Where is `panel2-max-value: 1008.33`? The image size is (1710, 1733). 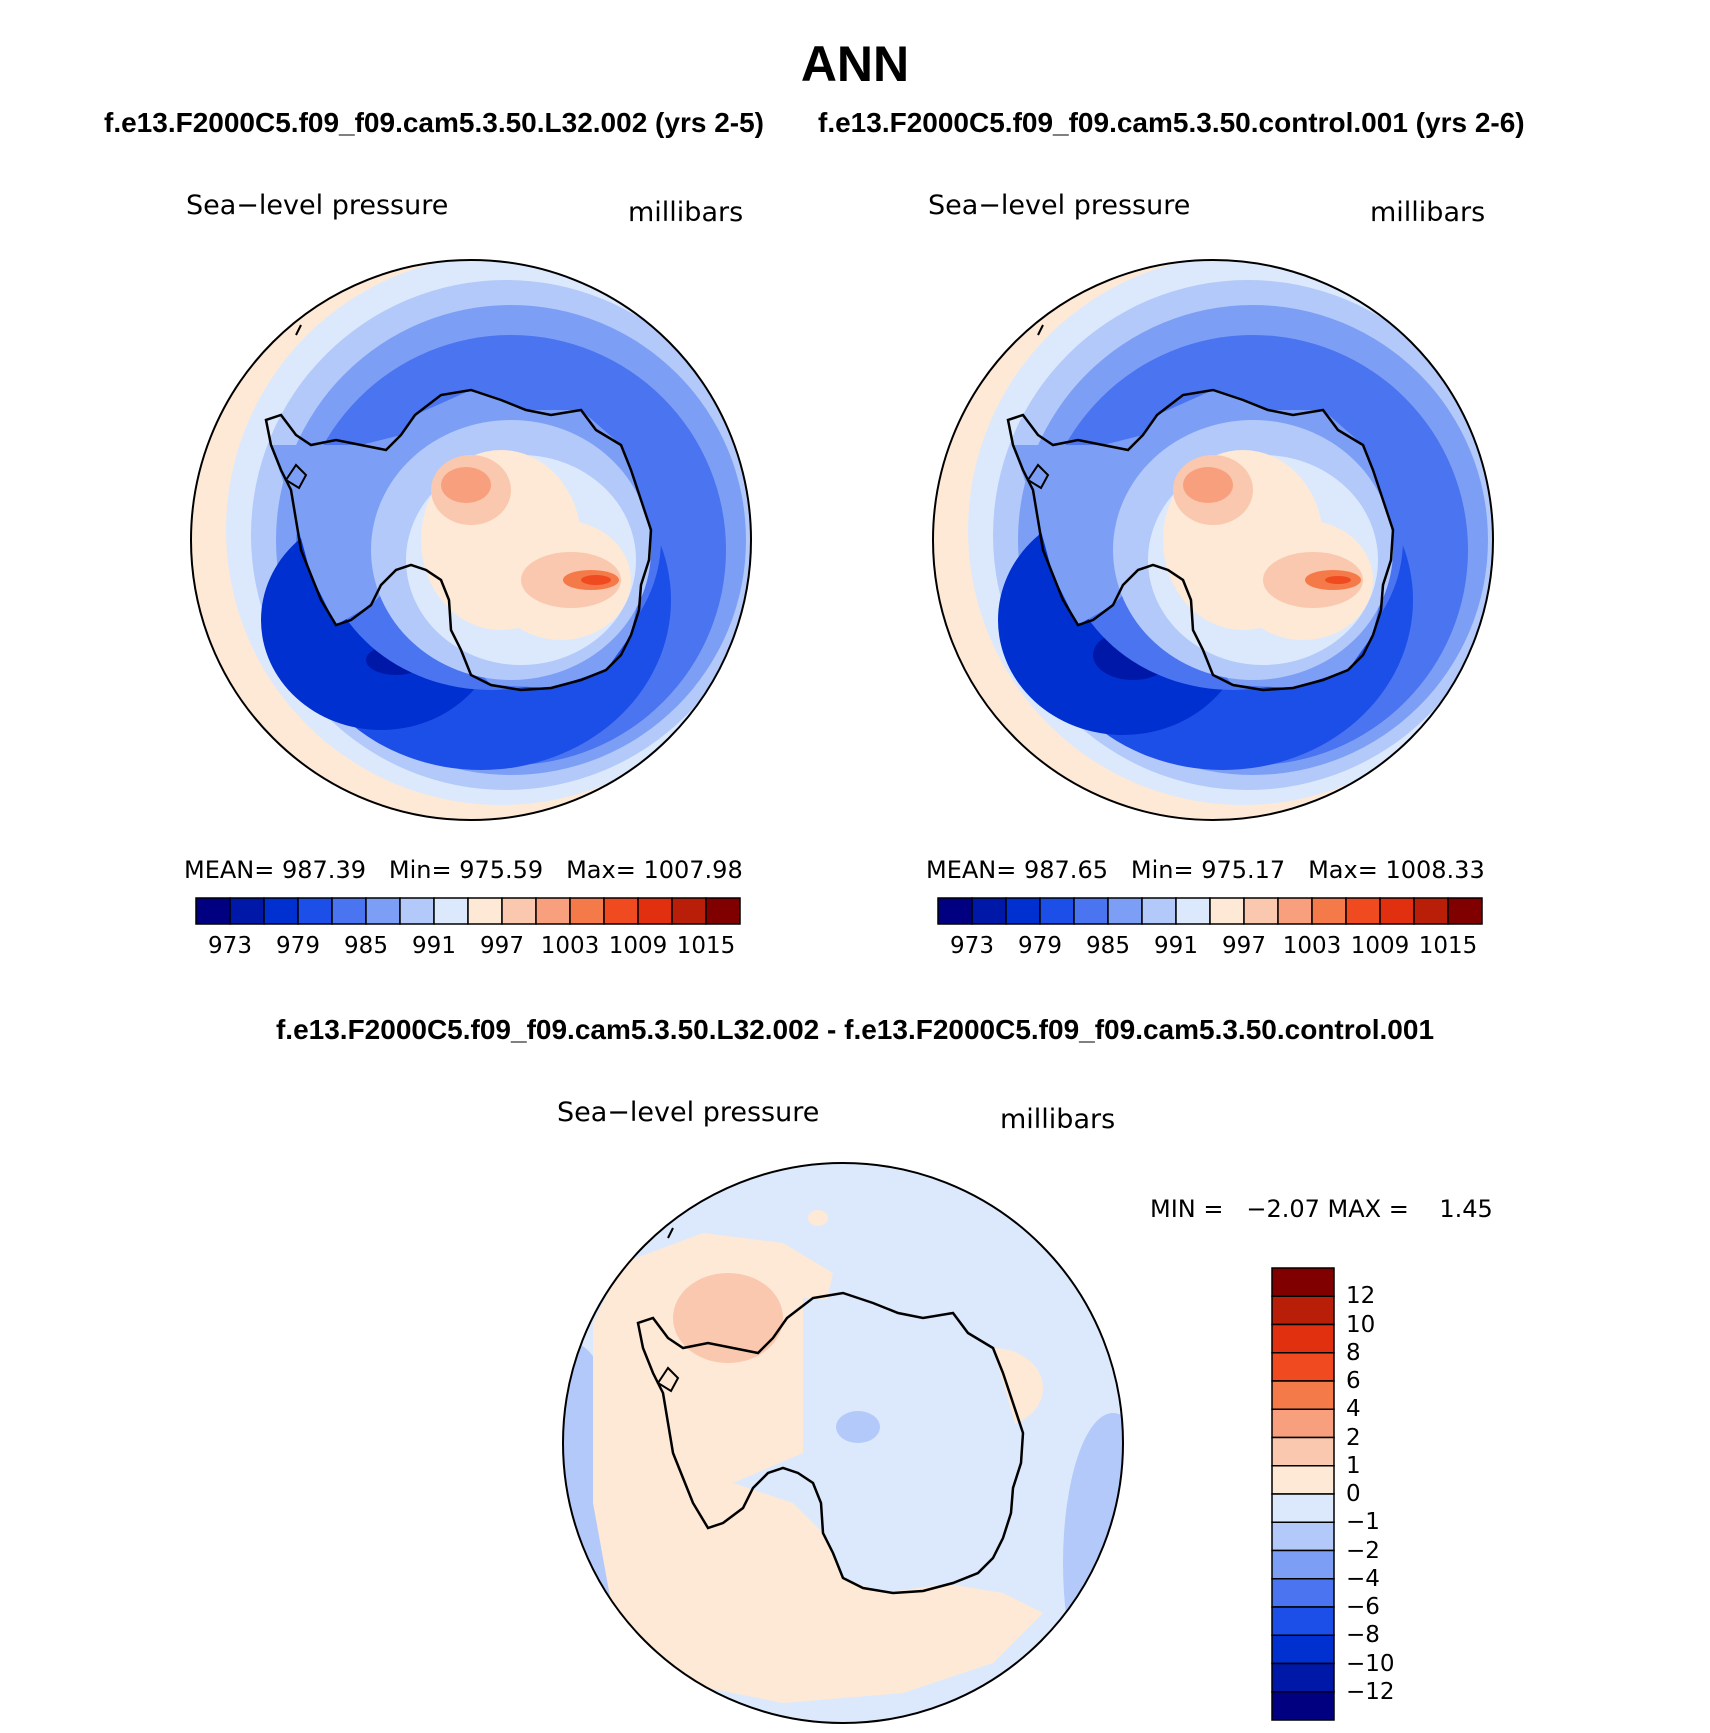
panel2-max-value: 1008.33 is located at coordinates (1435, 870).